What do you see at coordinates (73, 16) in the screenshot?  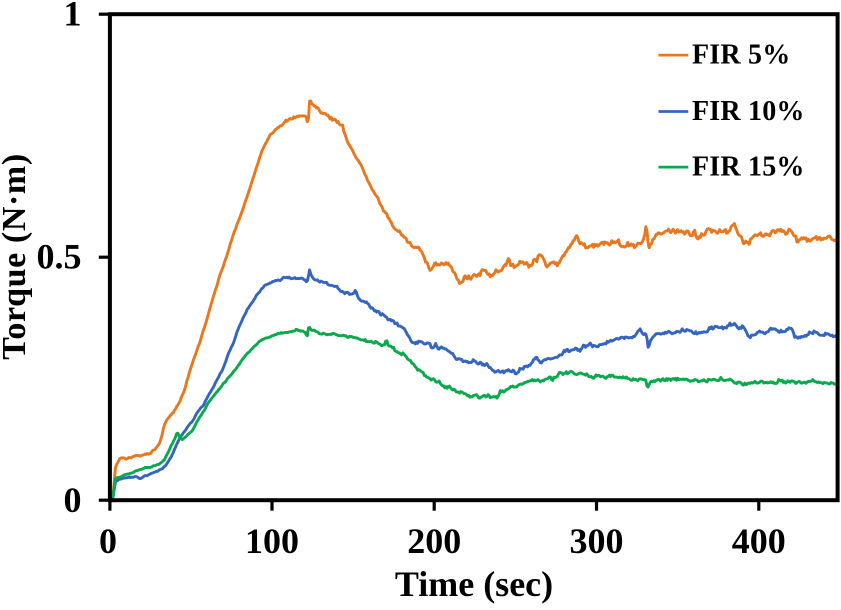 I see `svg-text: 1` at bounding box center [73, 16].